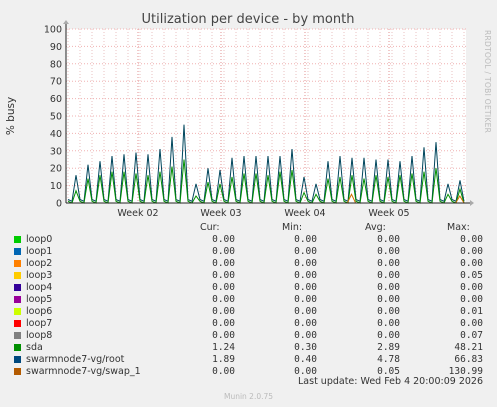  I want to click on y-tick-labels: 0 10 20 30 40 50 60 70 80 90 100, so click(53, 117).